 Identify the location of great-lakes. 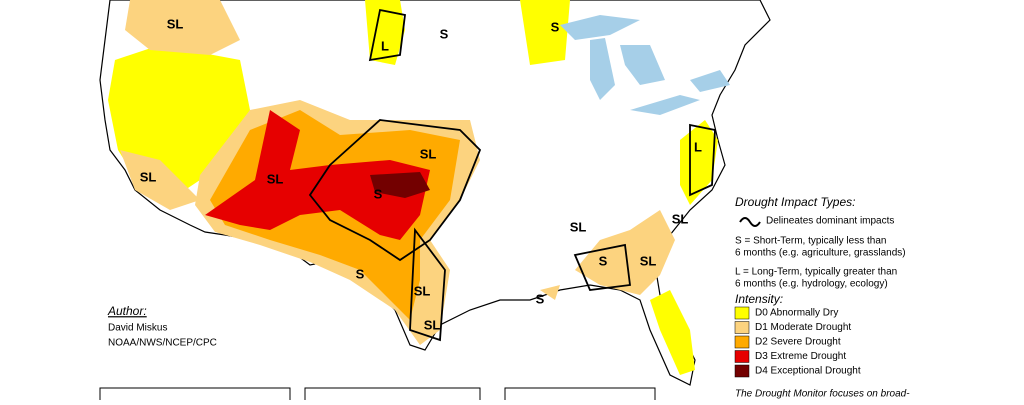
(645, 65).